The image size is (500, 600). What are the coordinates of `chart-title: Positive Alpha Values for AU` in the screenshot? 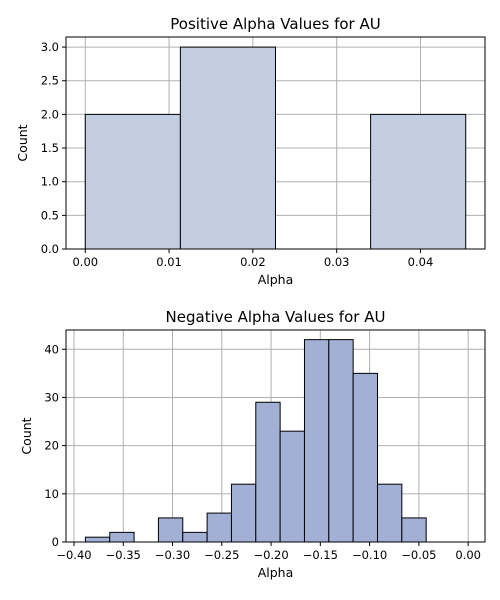 It's located at (275, 24).